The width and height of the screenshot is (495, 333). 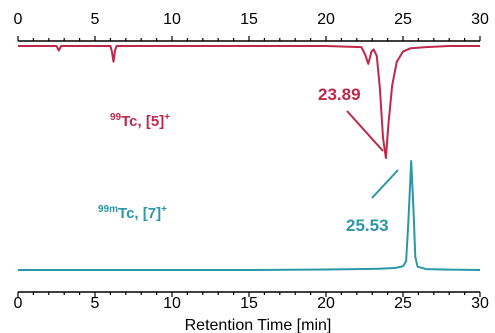 I want to click on bottom-axis-tick-label: 15, so click(x=249, y=303).